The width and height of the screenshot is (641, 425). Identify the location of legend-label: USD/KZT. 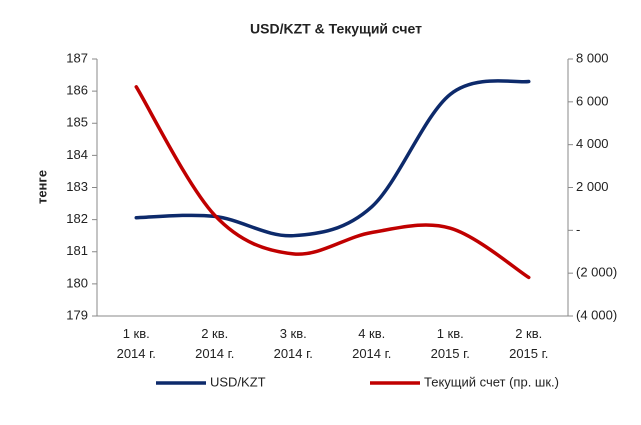
(238, 381).